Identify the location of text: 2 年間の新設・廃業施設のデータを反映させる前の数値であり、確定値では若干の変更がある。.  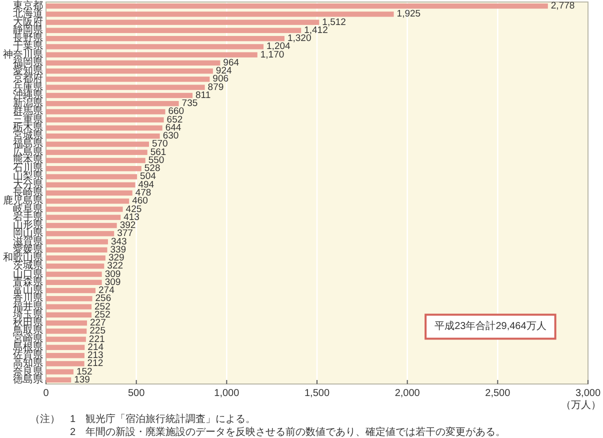
(288, 432).